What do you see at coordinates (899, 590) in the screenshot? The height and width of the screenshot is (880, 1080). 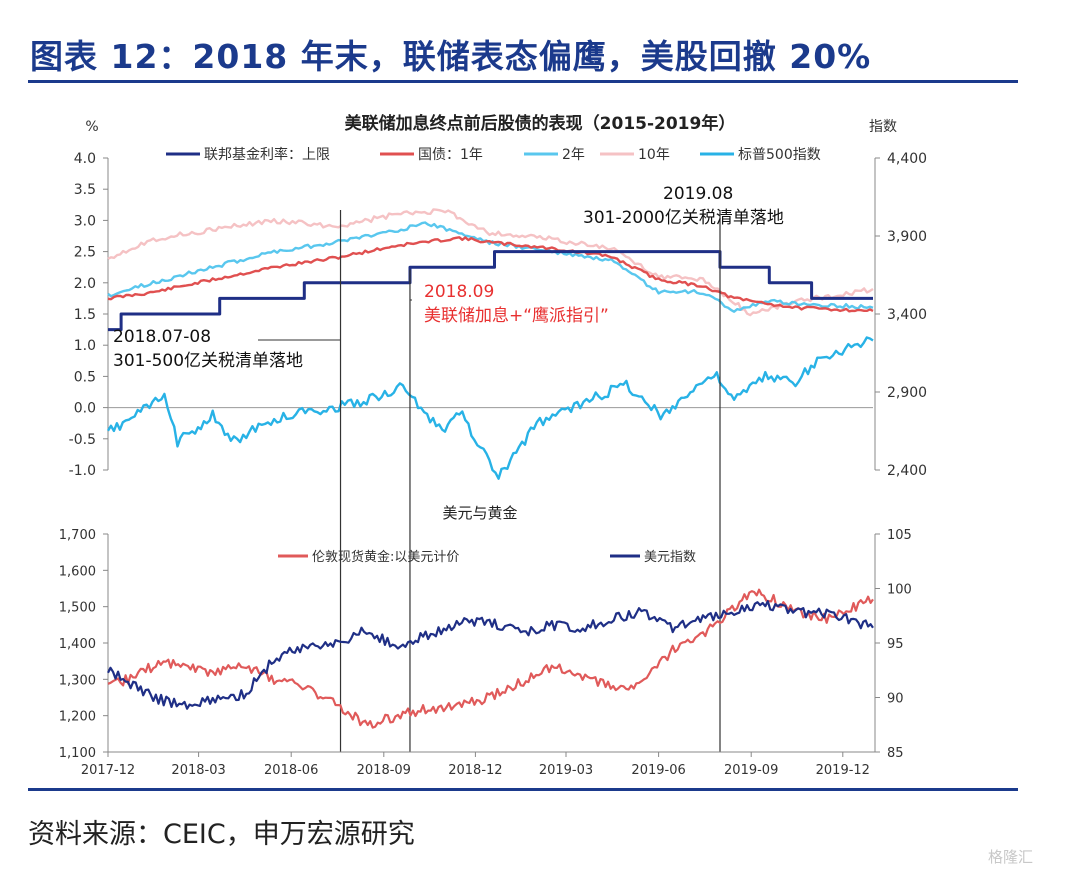 I see `bottom-right-tick-label: 100` at bounding box center [899, 590].